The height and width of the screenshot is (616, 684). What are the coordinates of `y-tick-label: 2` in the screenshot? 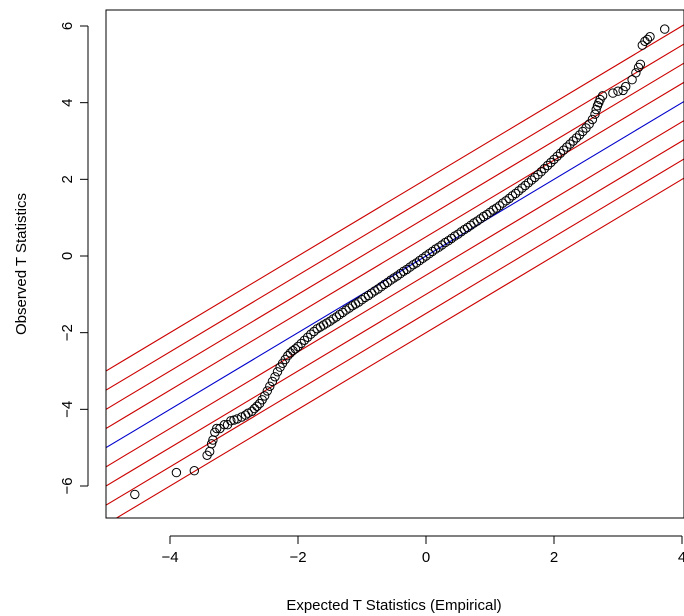 It's located at (67, 179).